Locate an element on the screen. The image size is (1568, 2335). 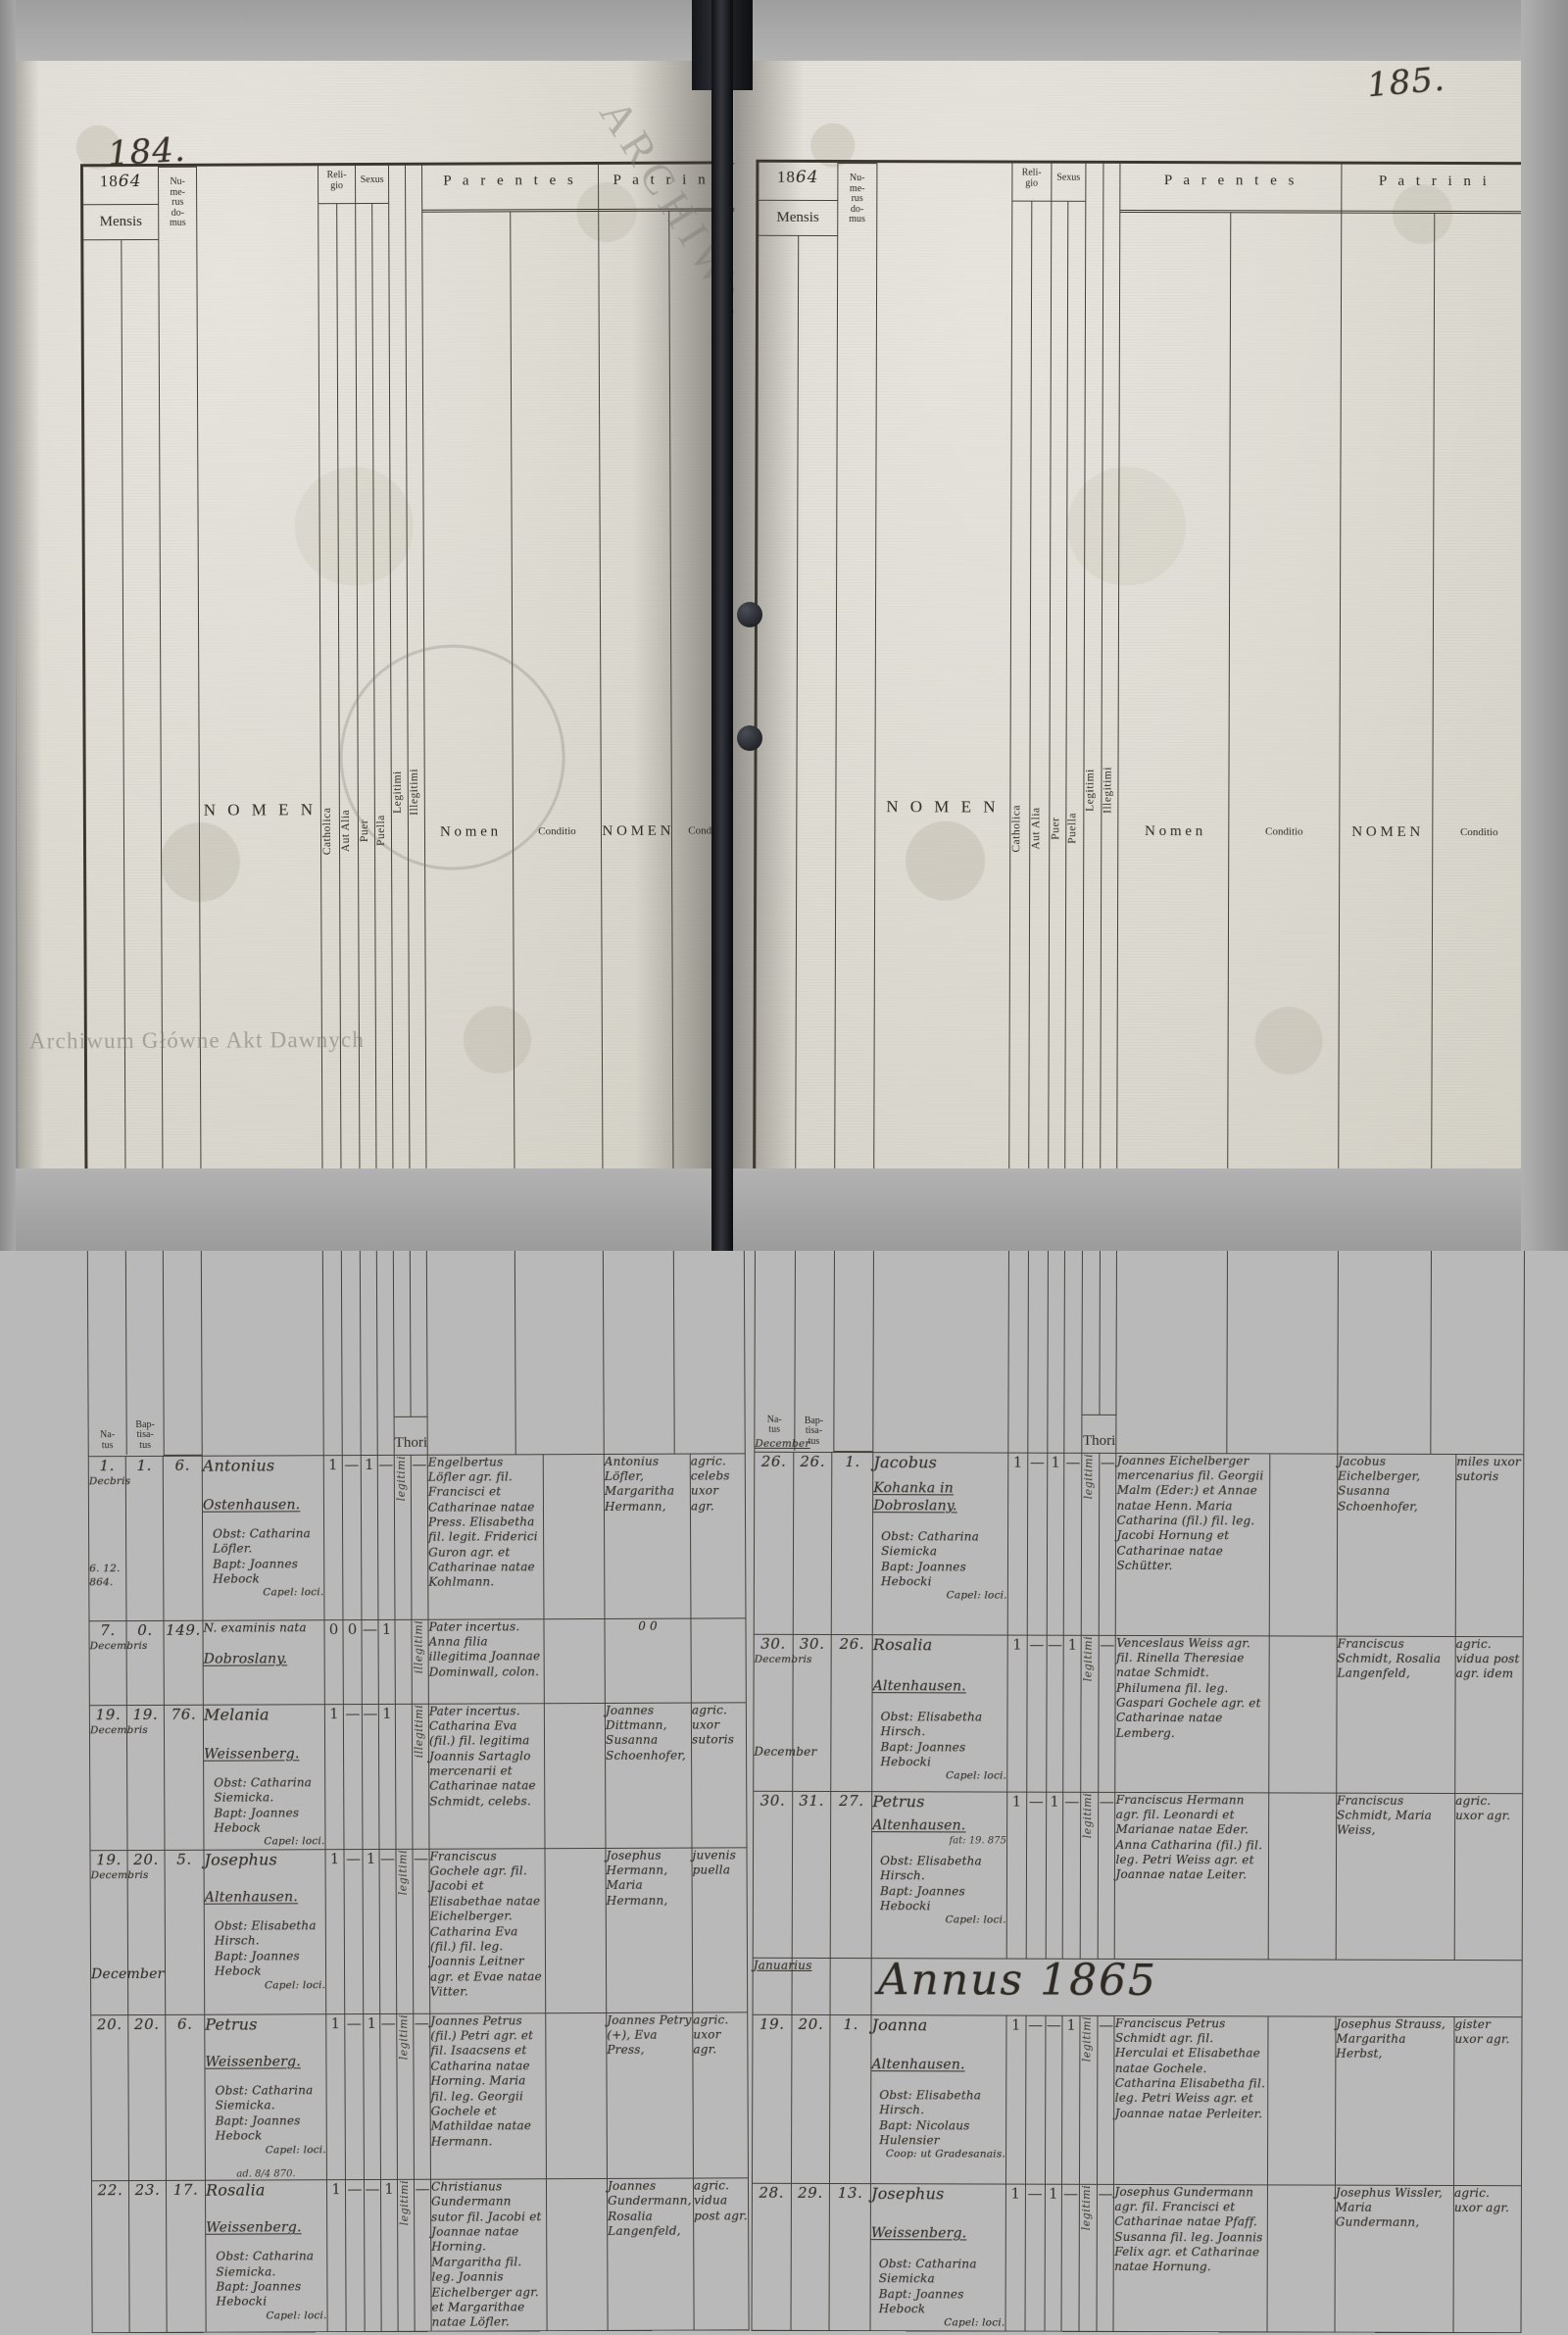
left-edge-shadow is located at coordinates (29, 616).